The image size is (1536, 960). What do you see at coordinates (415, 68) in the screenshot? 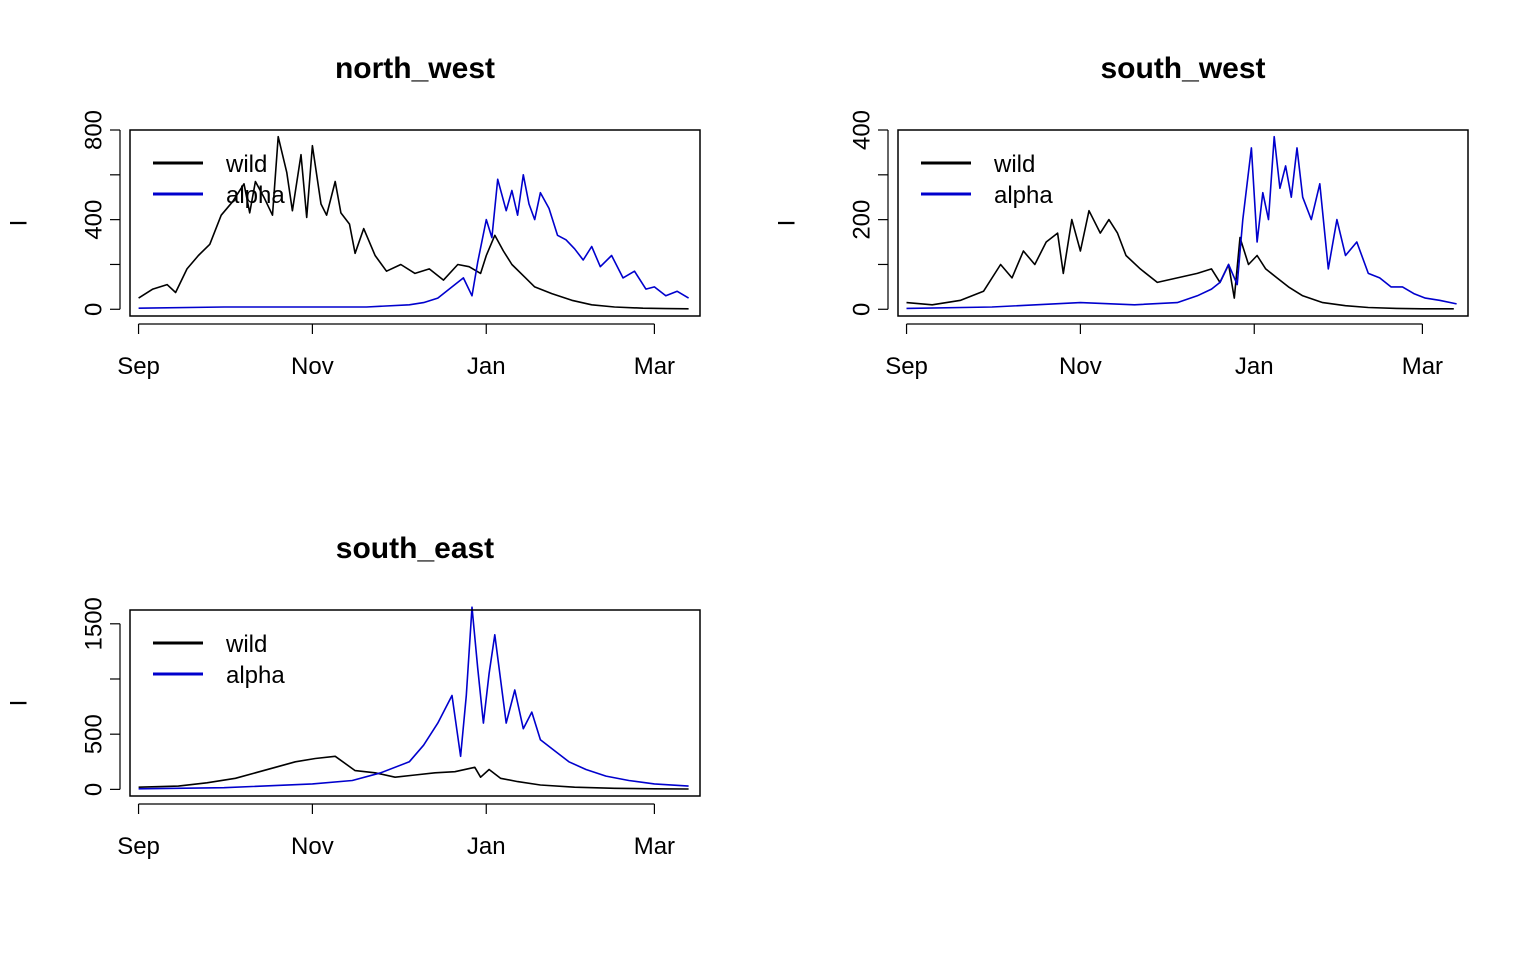
I see `panel-title: north_west` at bounding box center [415, 68].